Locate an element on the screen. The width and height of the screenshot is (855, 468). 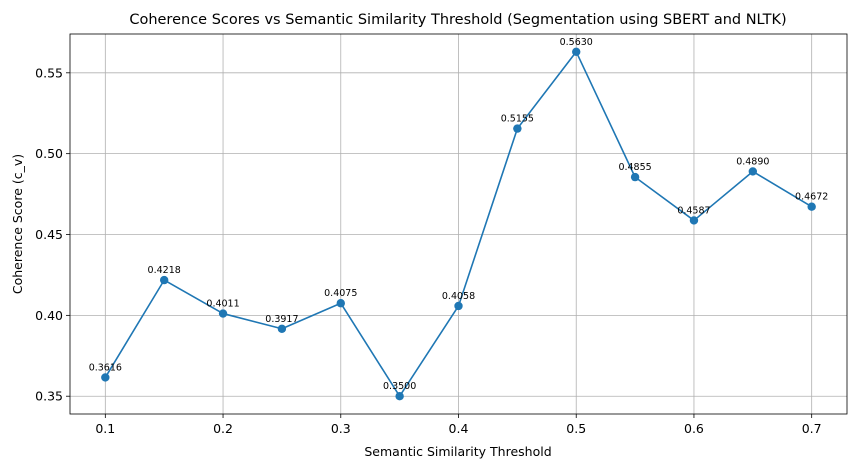
data-label: 0.3917 is located at coordinates (281, 319).